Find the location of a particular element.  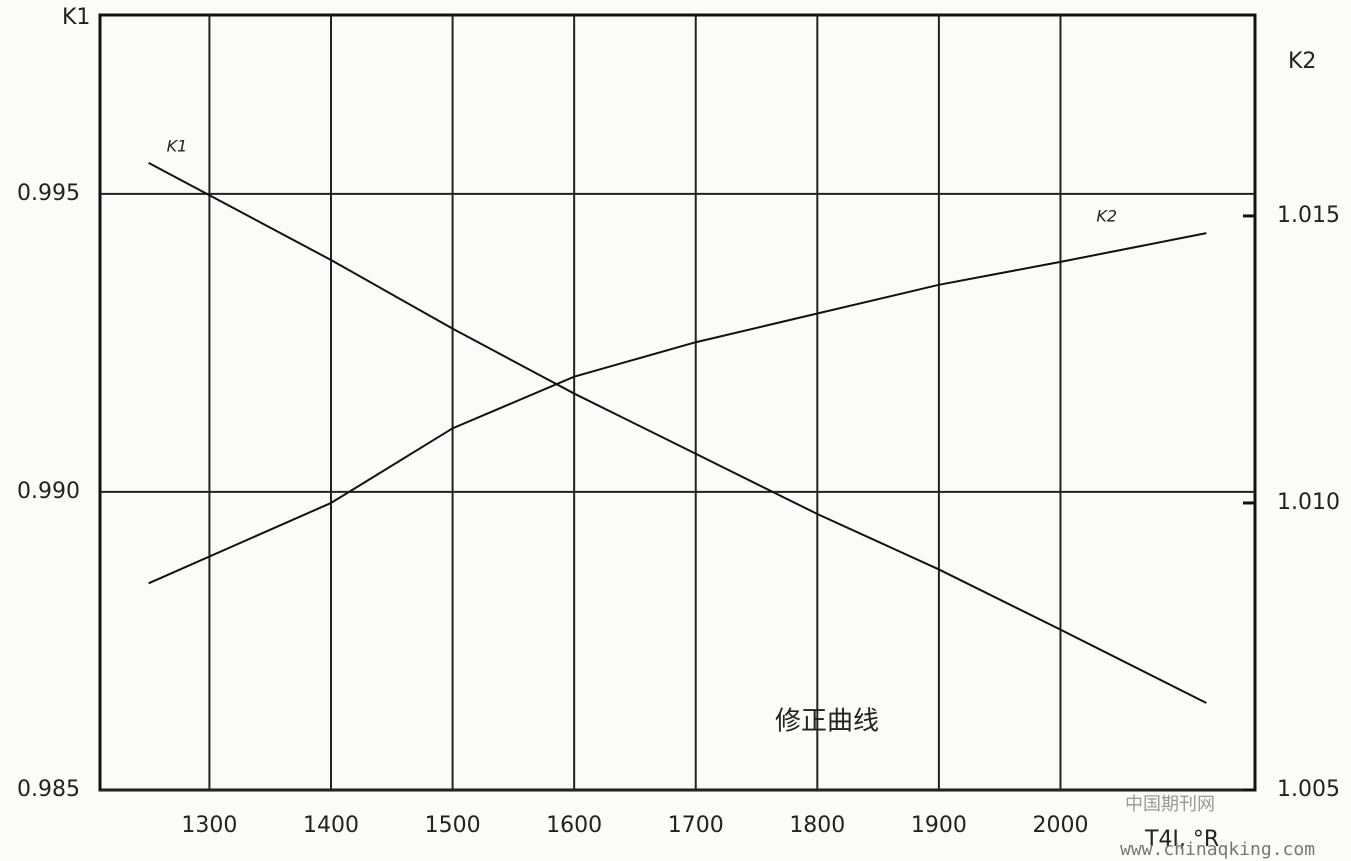

x-tick-label: 1300 is located at coordinates (209, 825).